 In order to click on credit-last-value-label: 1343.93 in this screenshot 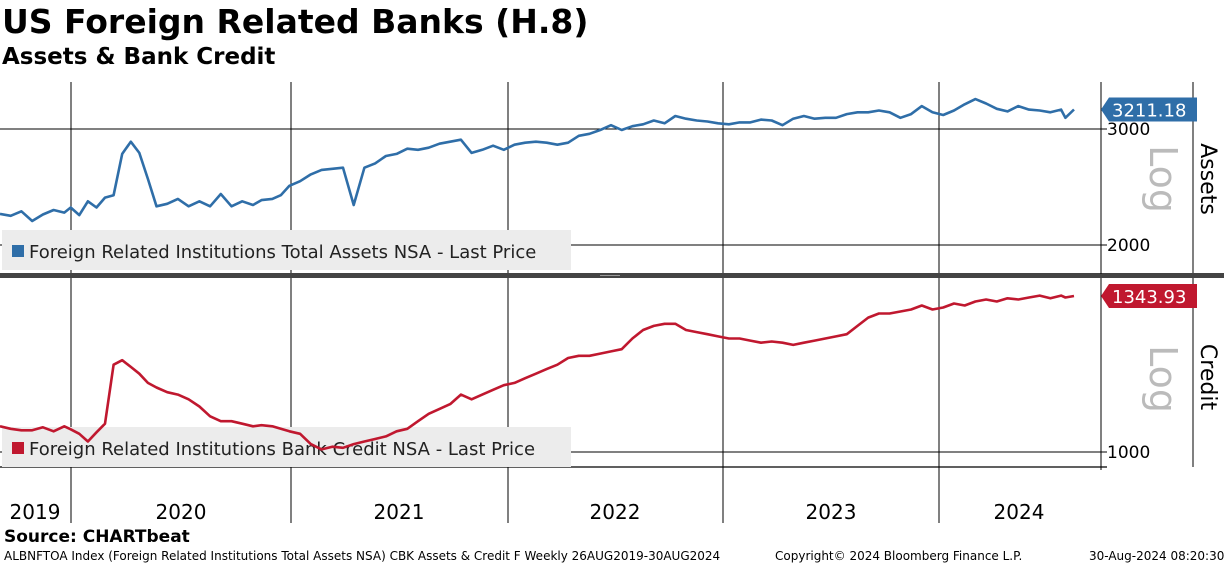, I will do `click(1149, 297)`.